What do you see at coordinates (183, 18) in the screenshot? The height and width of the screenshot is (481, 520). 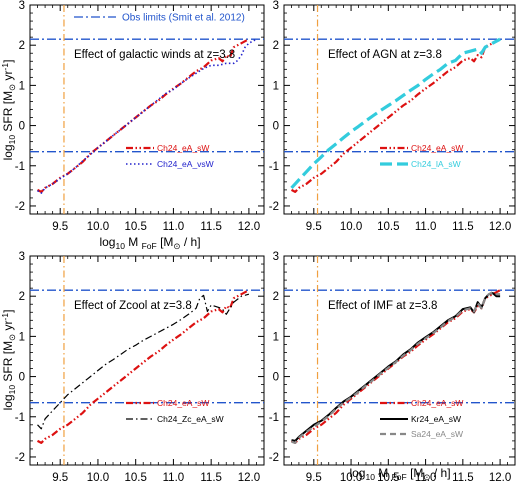 I see `obs-legend-text: Obs limits (Smit et al. 2012)` at bounding box center [183, 18].